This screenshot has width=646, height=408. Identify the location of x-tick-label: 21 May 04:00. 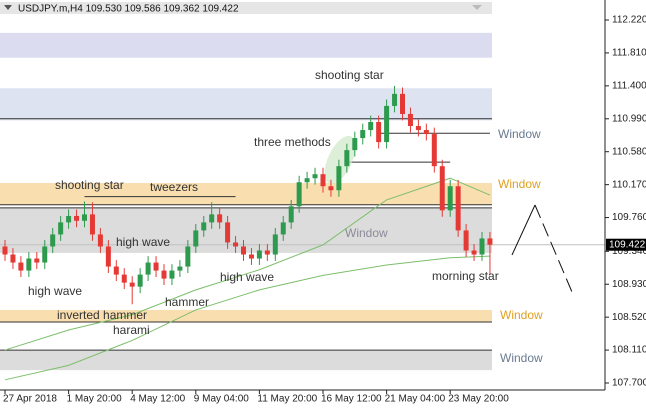
(415, 399).